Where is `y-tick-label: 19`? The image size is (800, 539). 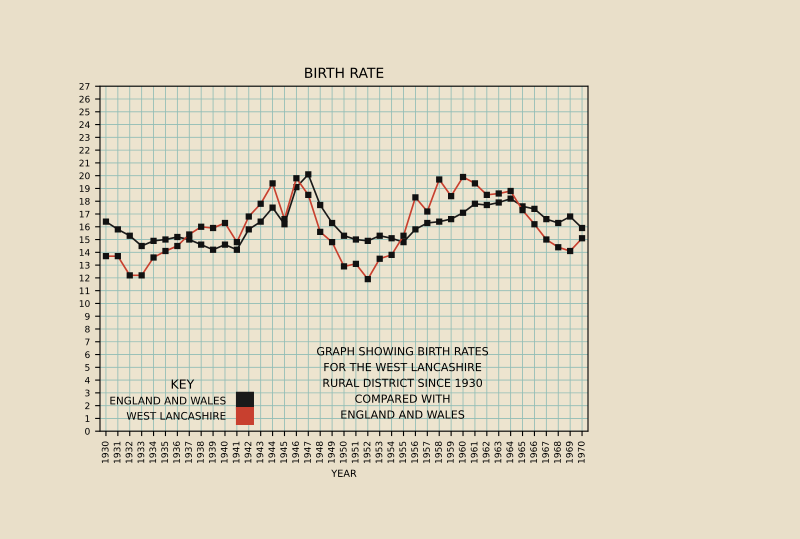
y-tick-label: 19 is located at coordinates (85, 188).